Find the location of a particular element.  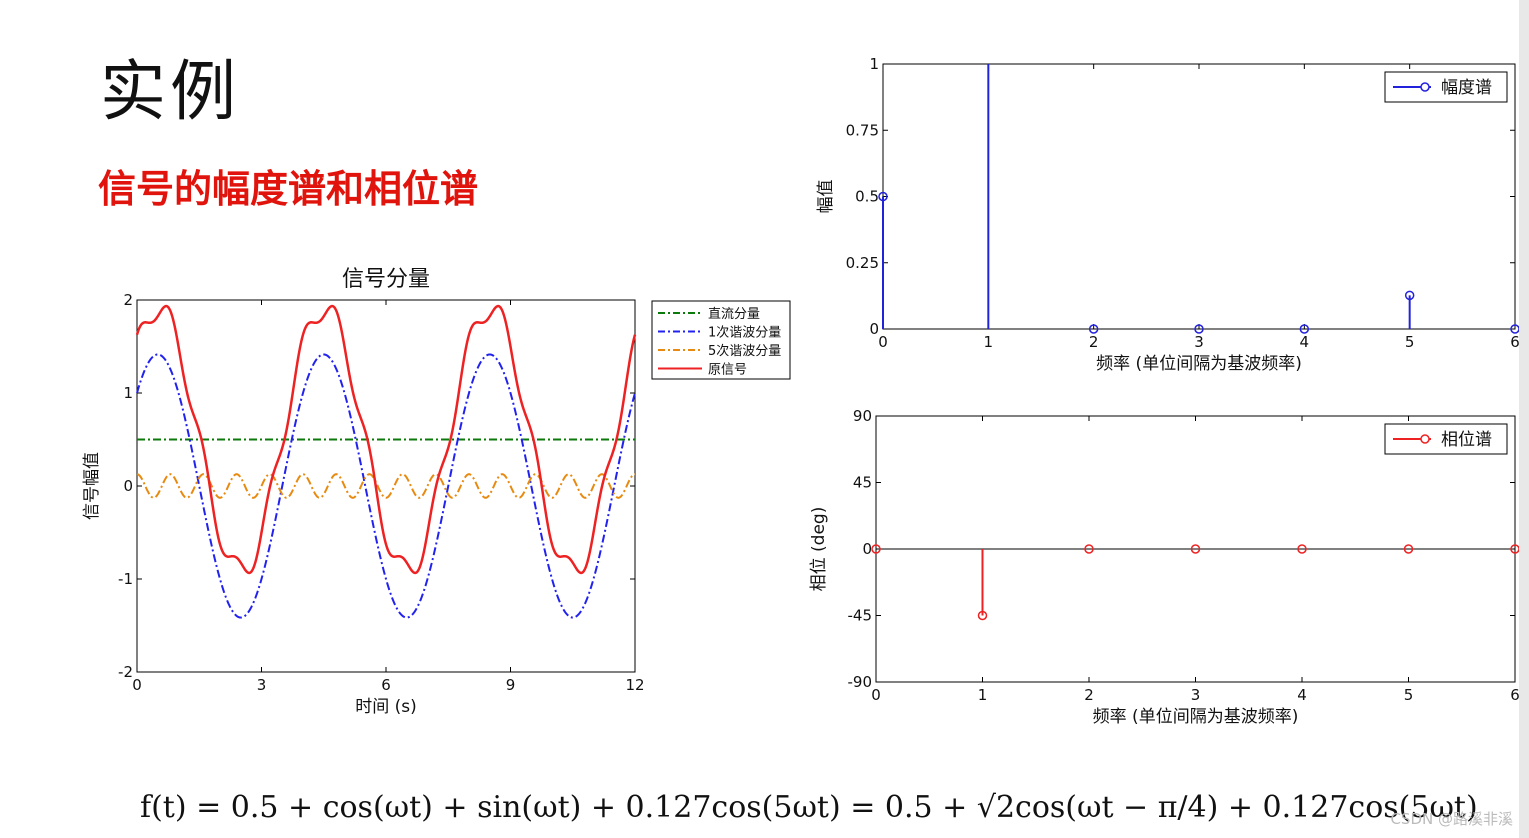

y-tick-label: -90 is located at coordinates (860, 682).